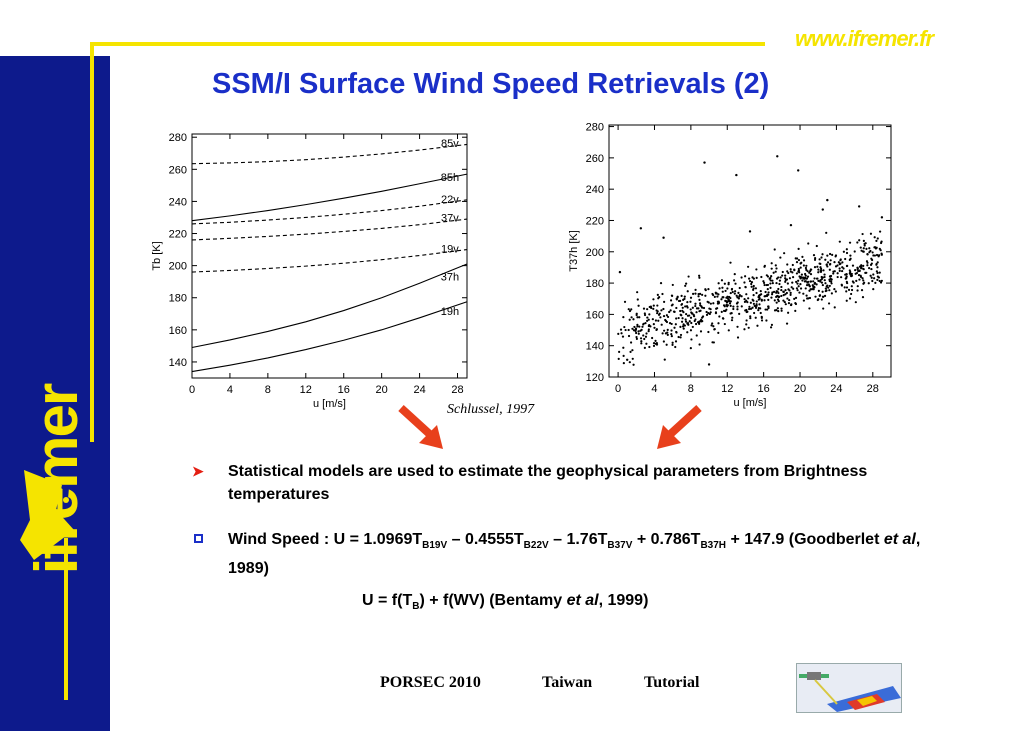  What do you see at coordinates (873, 389) in the screenshot?
I see `x-tick-label: 28` at bounding box center [873, 389].